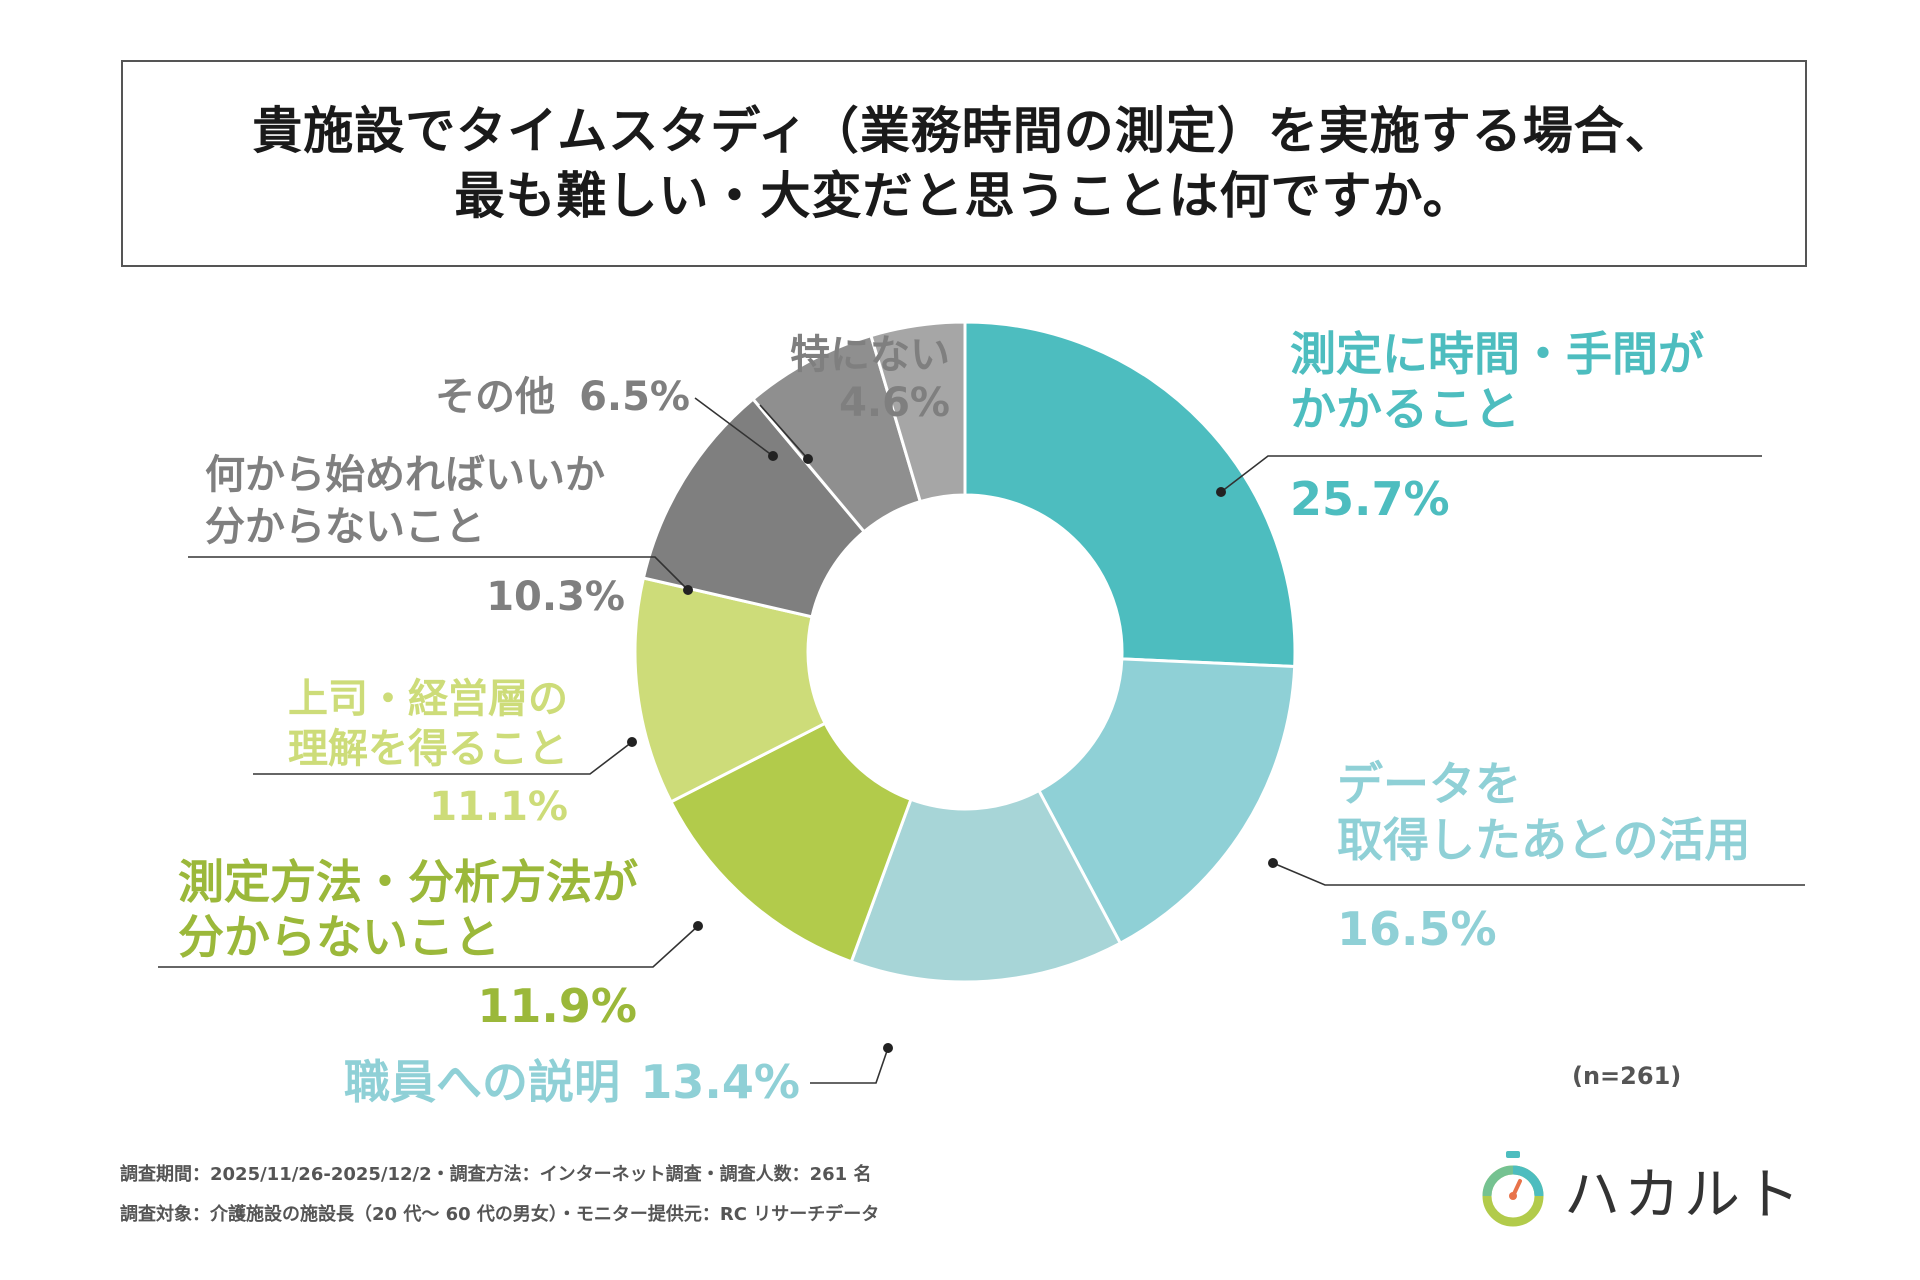 The image size is (1920, 1280). Describe the element at coordinates (557, 1006) in the screenshot. I see `slice-value-label: 11.9%` at that location.